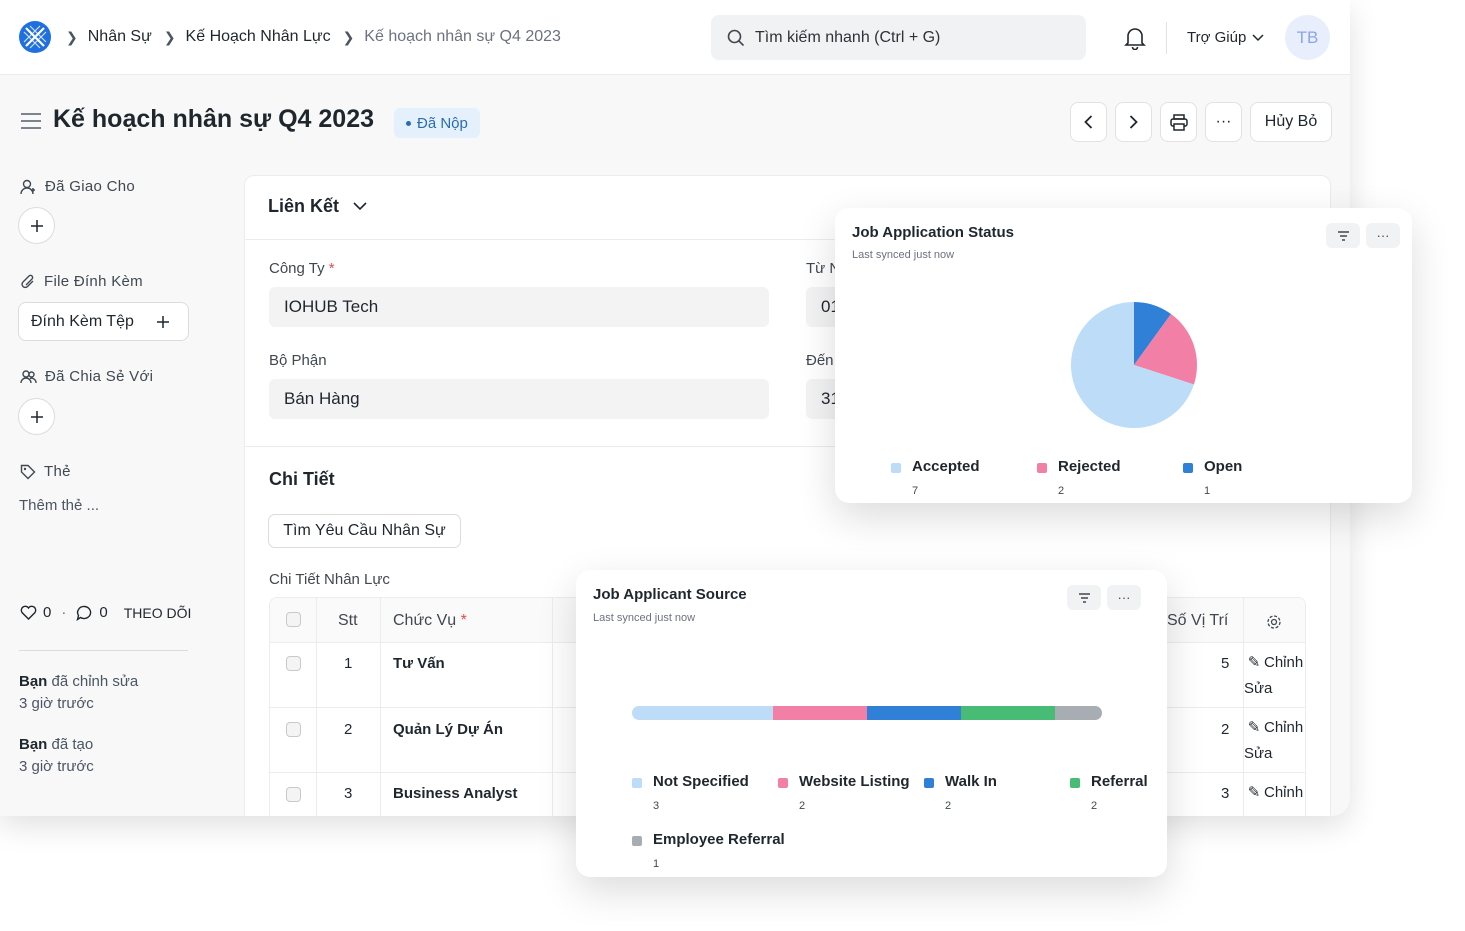 This screenshot has height=931, width=1465. What do you see at coordinates (1135, 38) in the screenshot?
I see `bell-icon` at bounding box center [1135, 38].